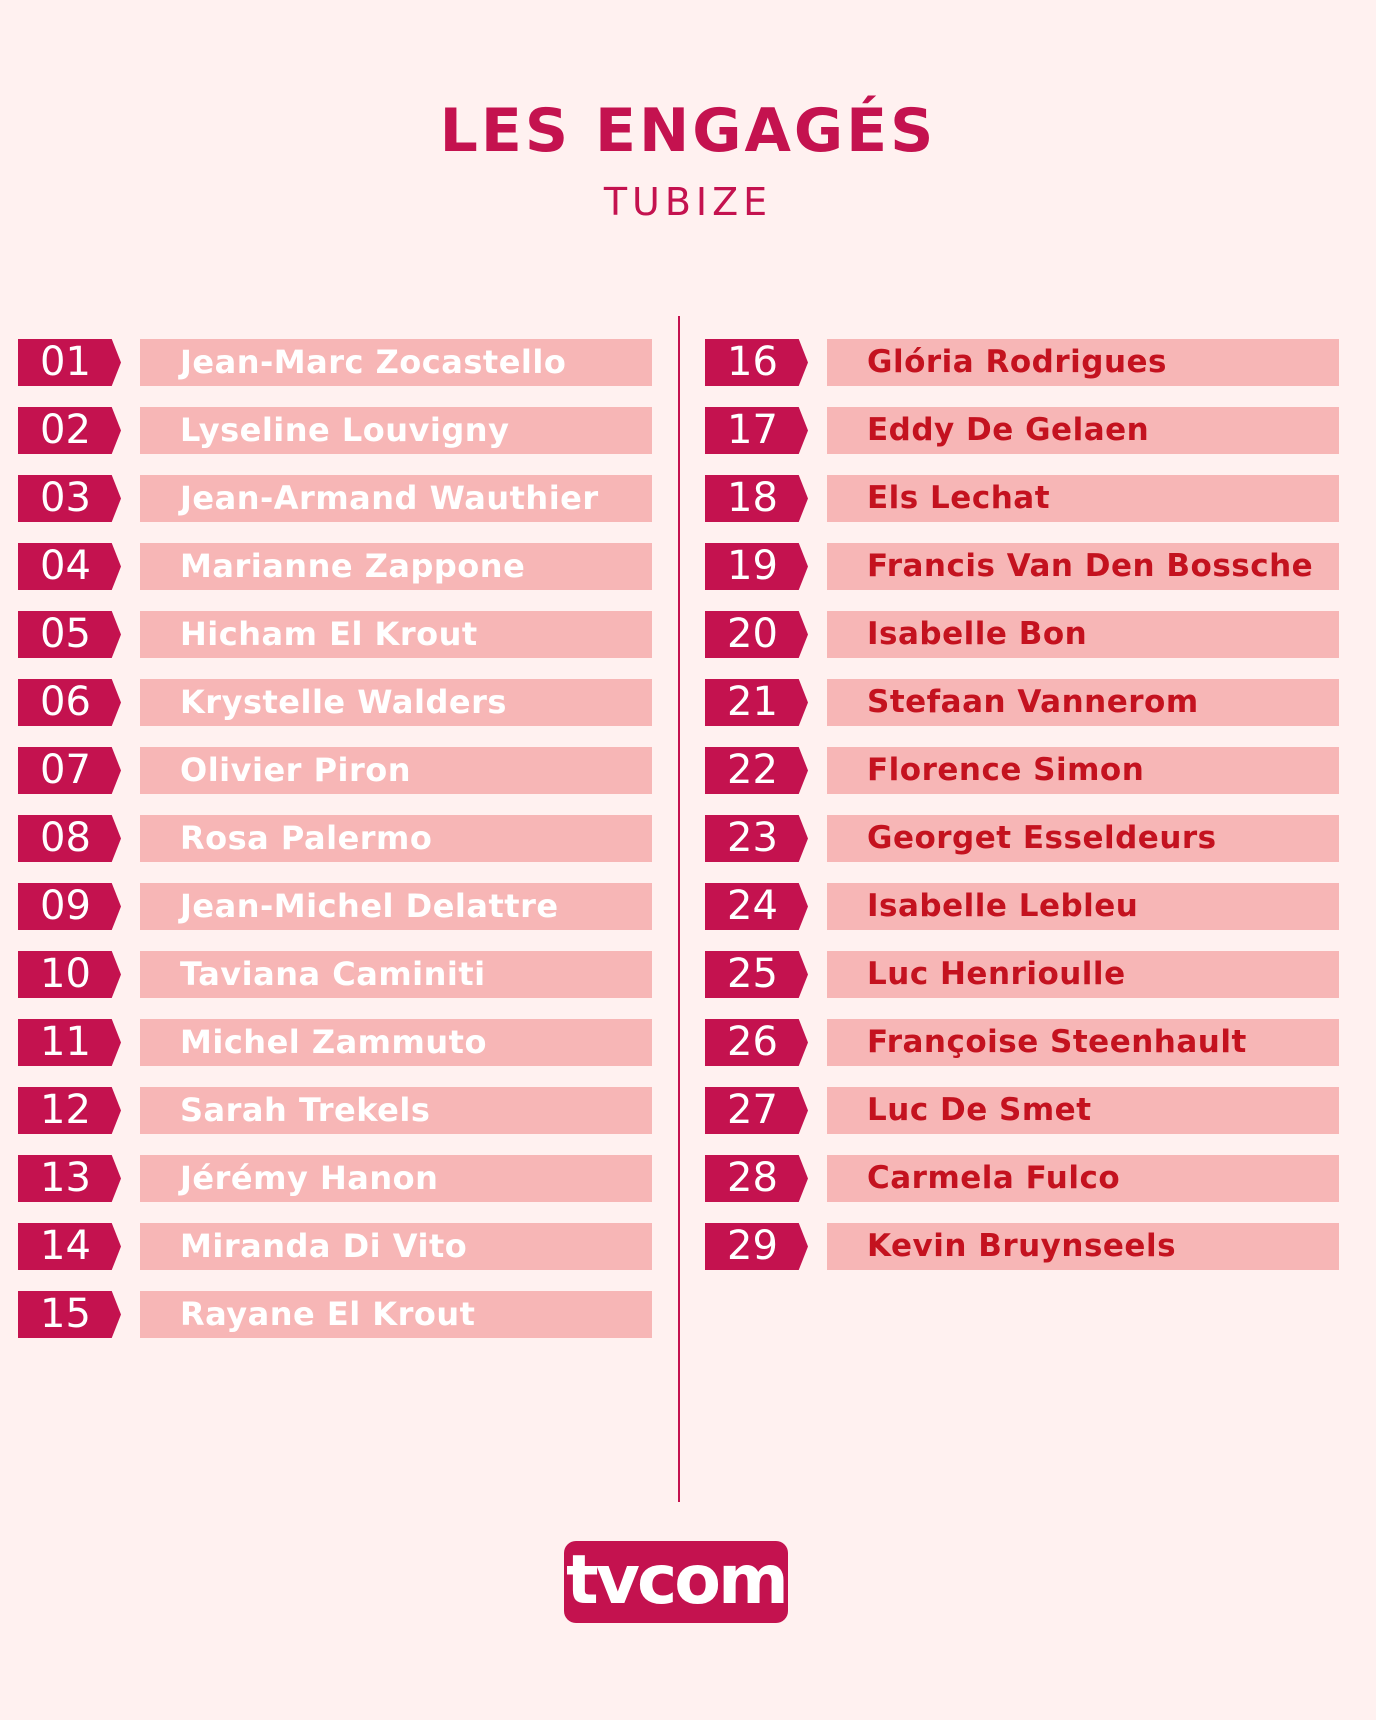  What do you see at coordinates (69, 1110) in the screenshot?
I see `candidate-number-badge: 12` at bounding box center [69, 1110].